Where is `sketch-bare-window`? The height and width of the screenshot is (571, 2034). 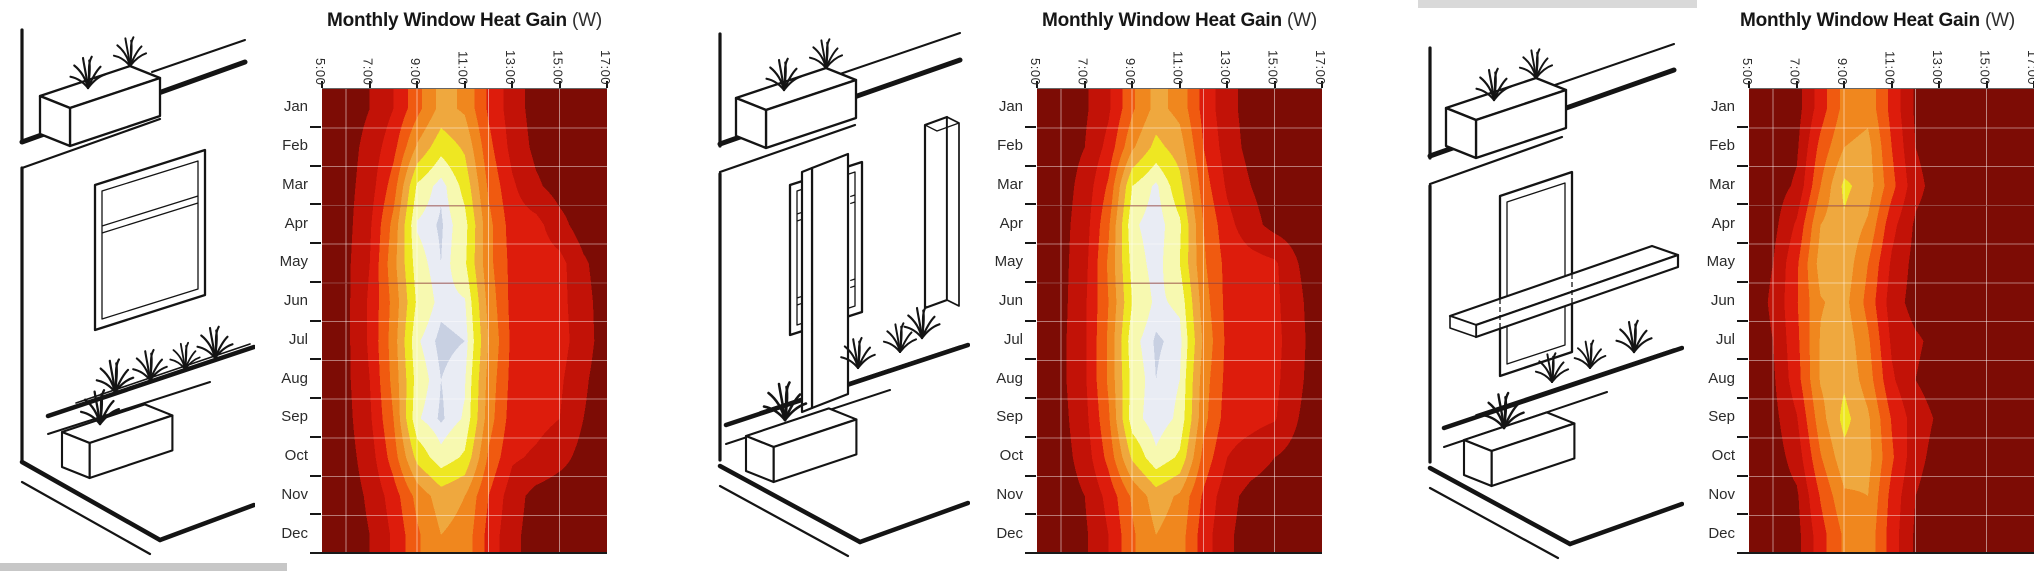 sketch-bare-window is located at coordinates (137, 292).